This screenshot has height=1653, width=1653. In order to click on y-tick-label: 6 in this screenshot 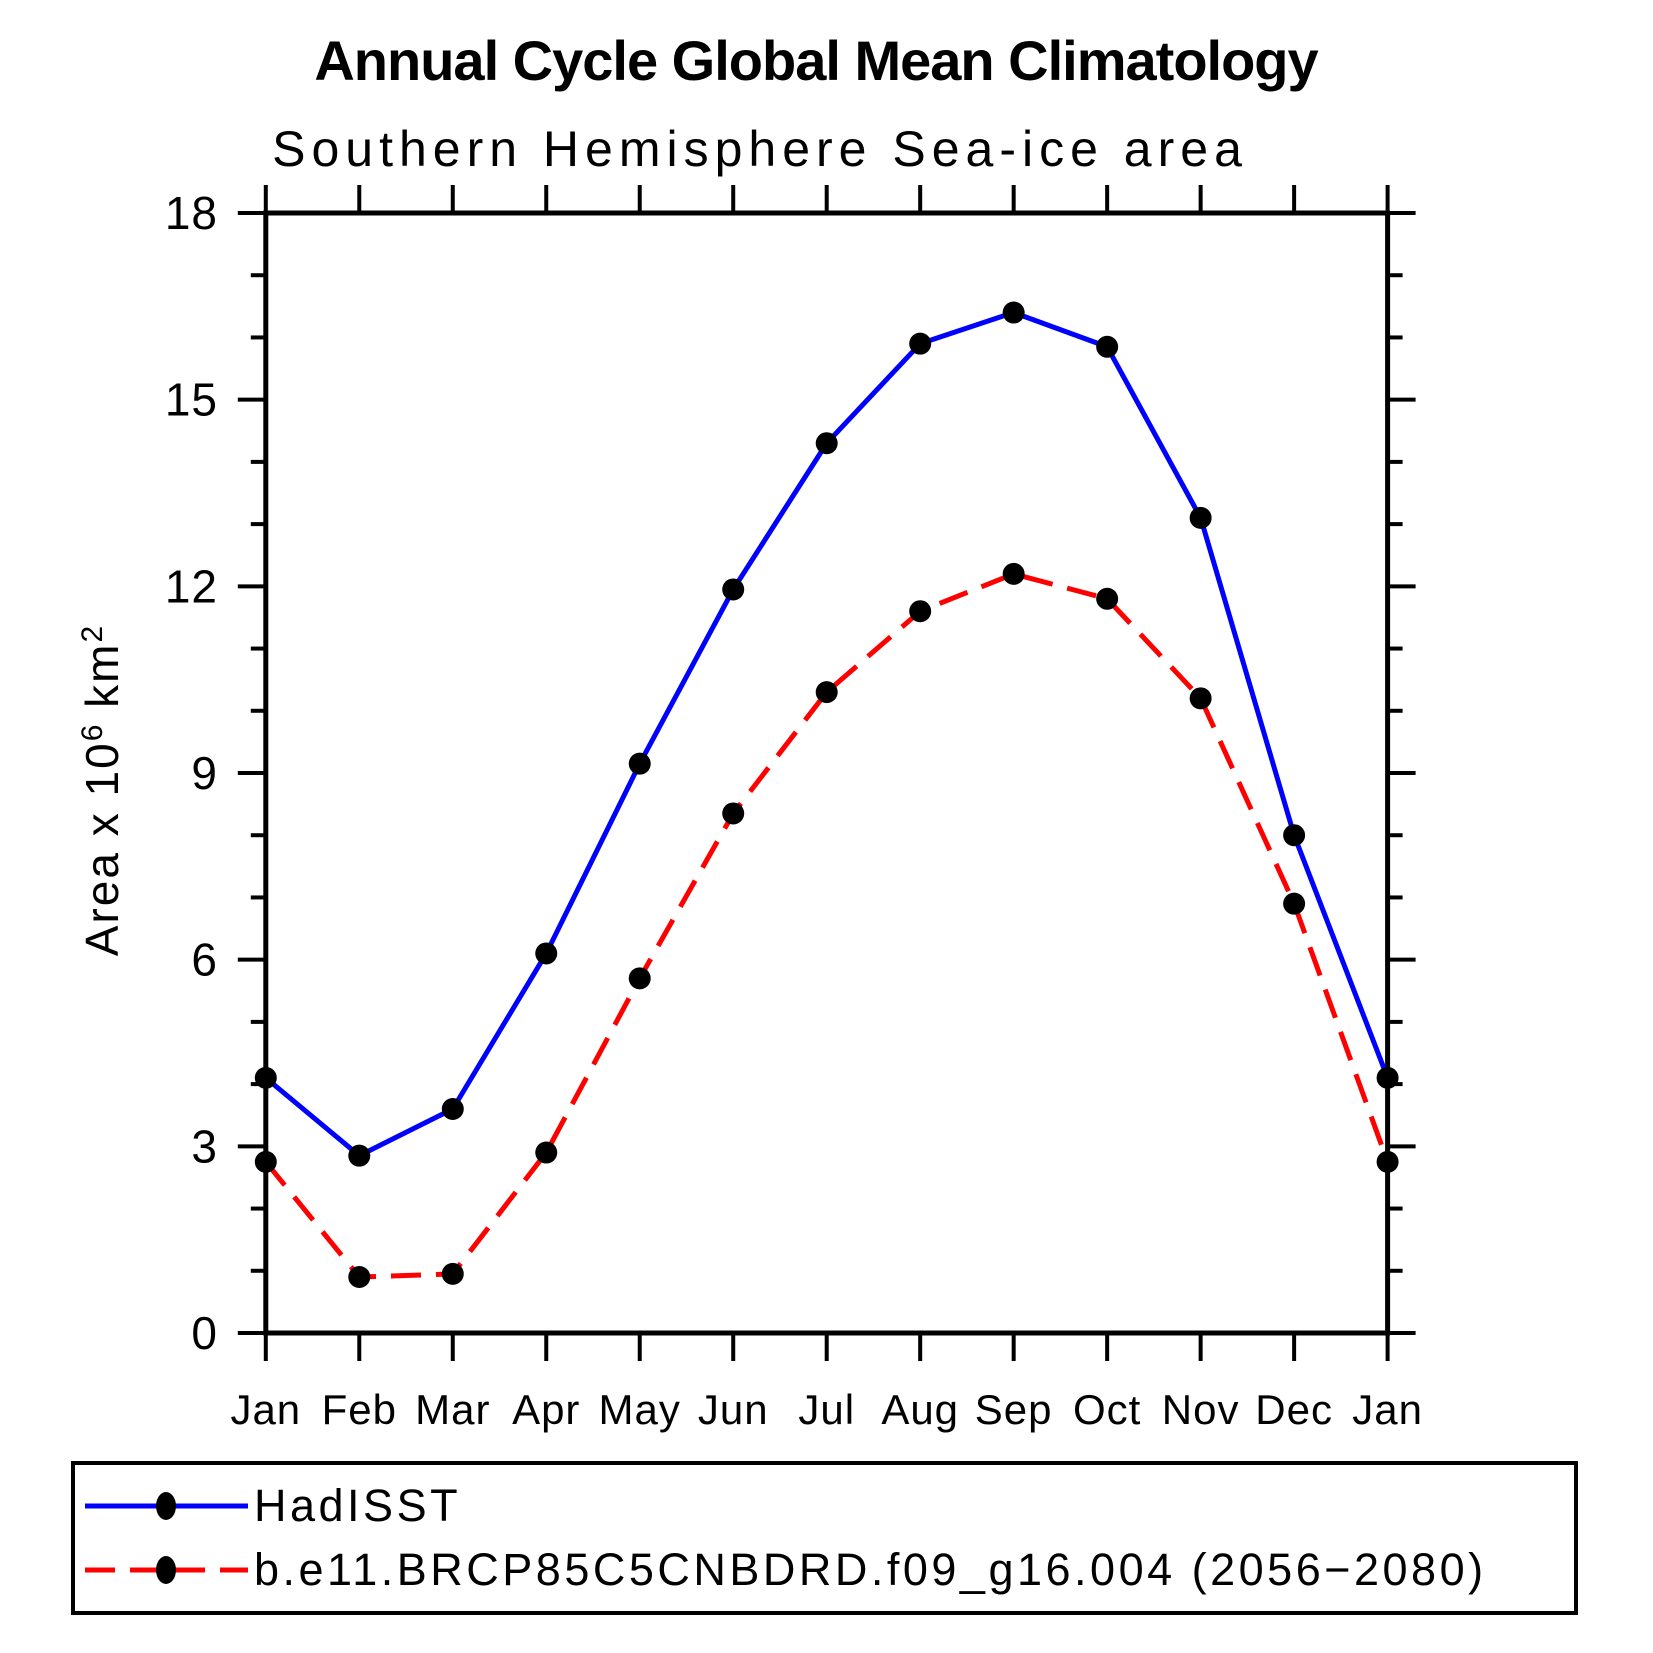, I will do `click(204, 960)`.